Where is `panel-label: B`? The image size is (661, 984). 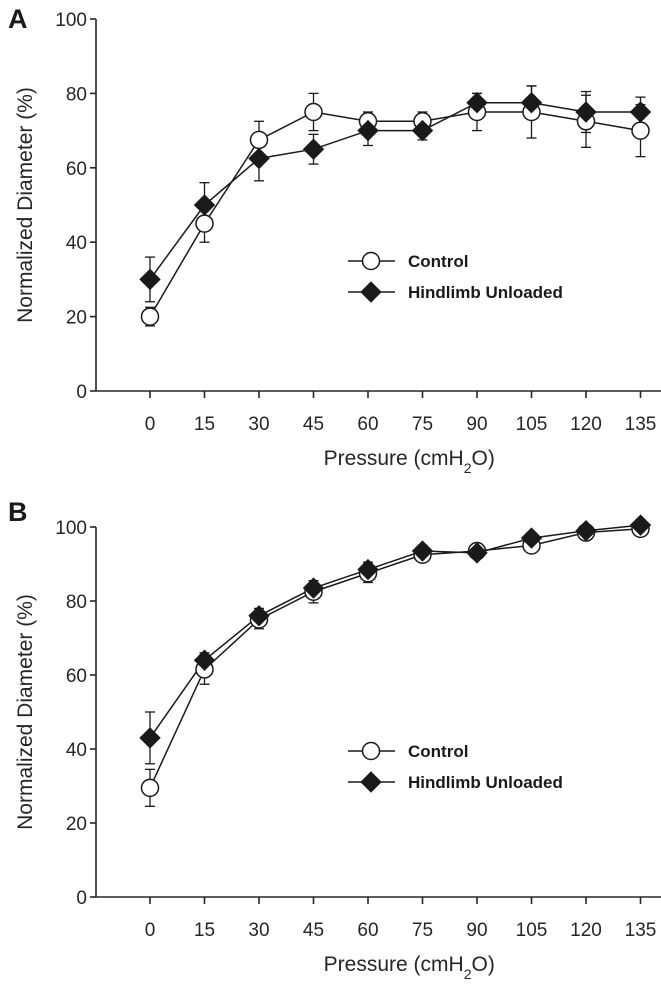 panel-label: B is located at coordinates (18, 512).